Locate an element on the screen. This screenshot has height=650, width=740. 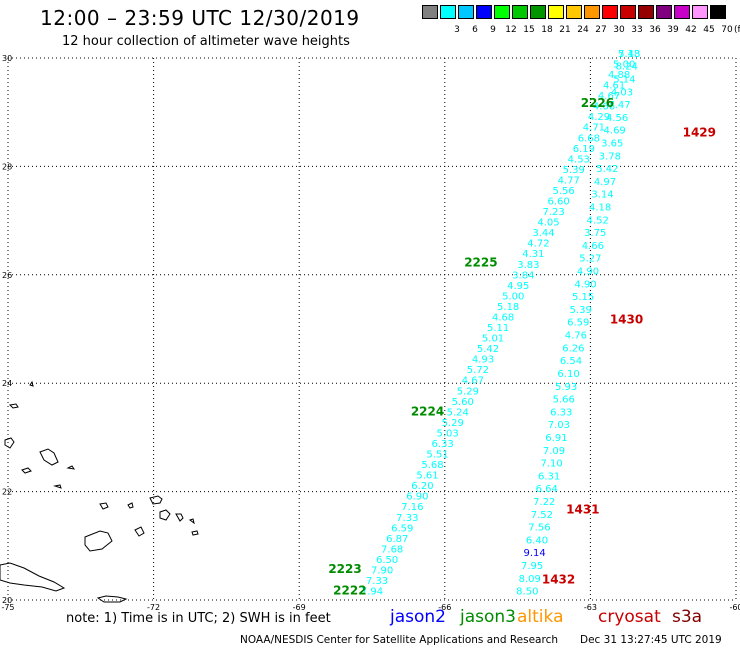
wave-height-value: 5.24 is located at coordinates (458, 412).